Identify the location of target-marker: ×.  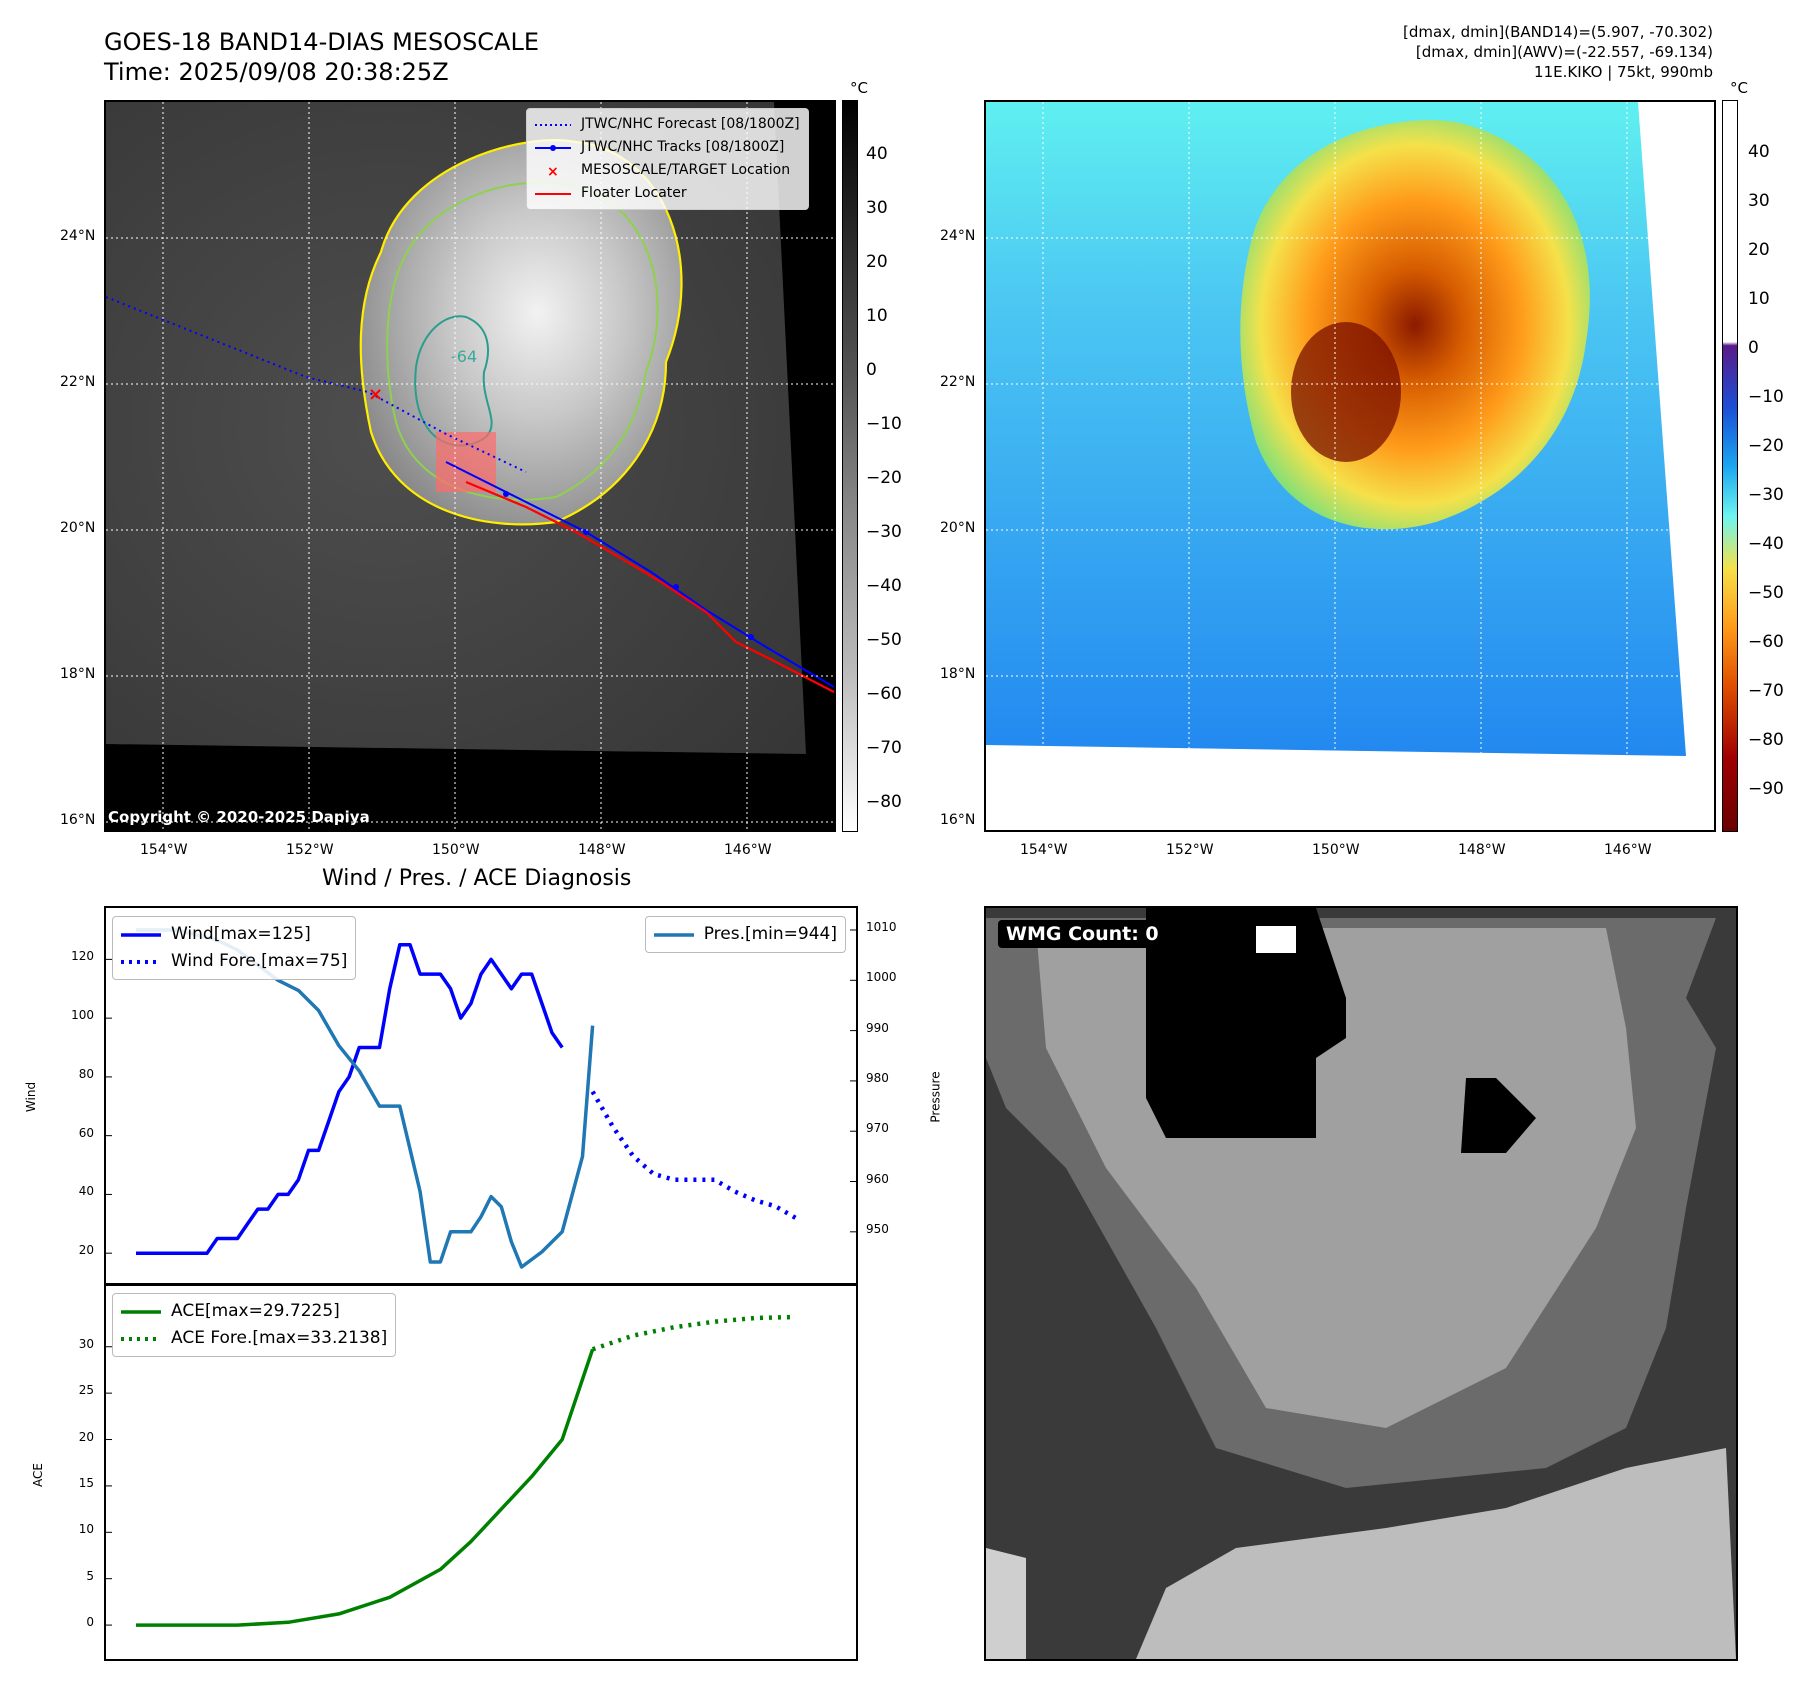
(375, 394).